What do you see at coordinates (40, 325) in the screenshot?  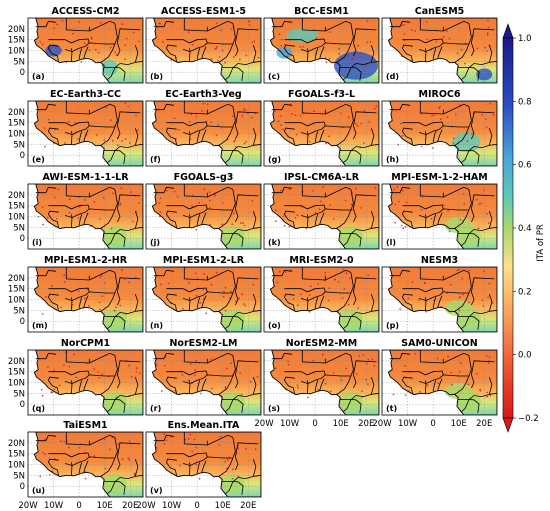 I see `panel-tag: (m)` at bounding box center [40, 325].